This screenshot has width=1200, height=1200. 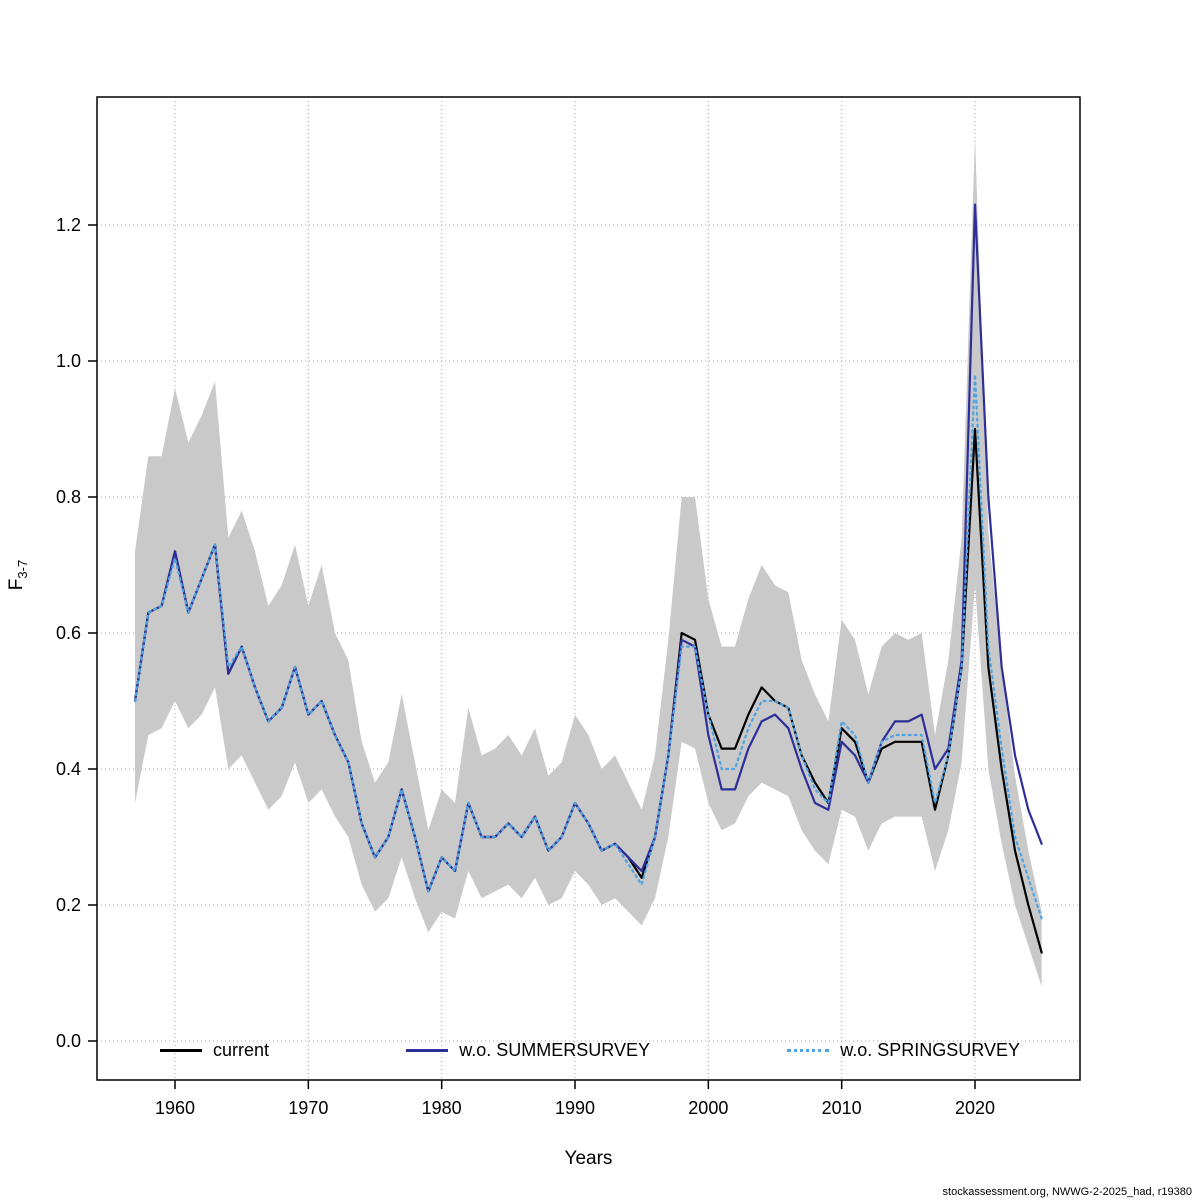 What do you see at coordinates (68, 225) in the screenshot?
I see `svg-text: 1.2` at bounding box center [68, 225].